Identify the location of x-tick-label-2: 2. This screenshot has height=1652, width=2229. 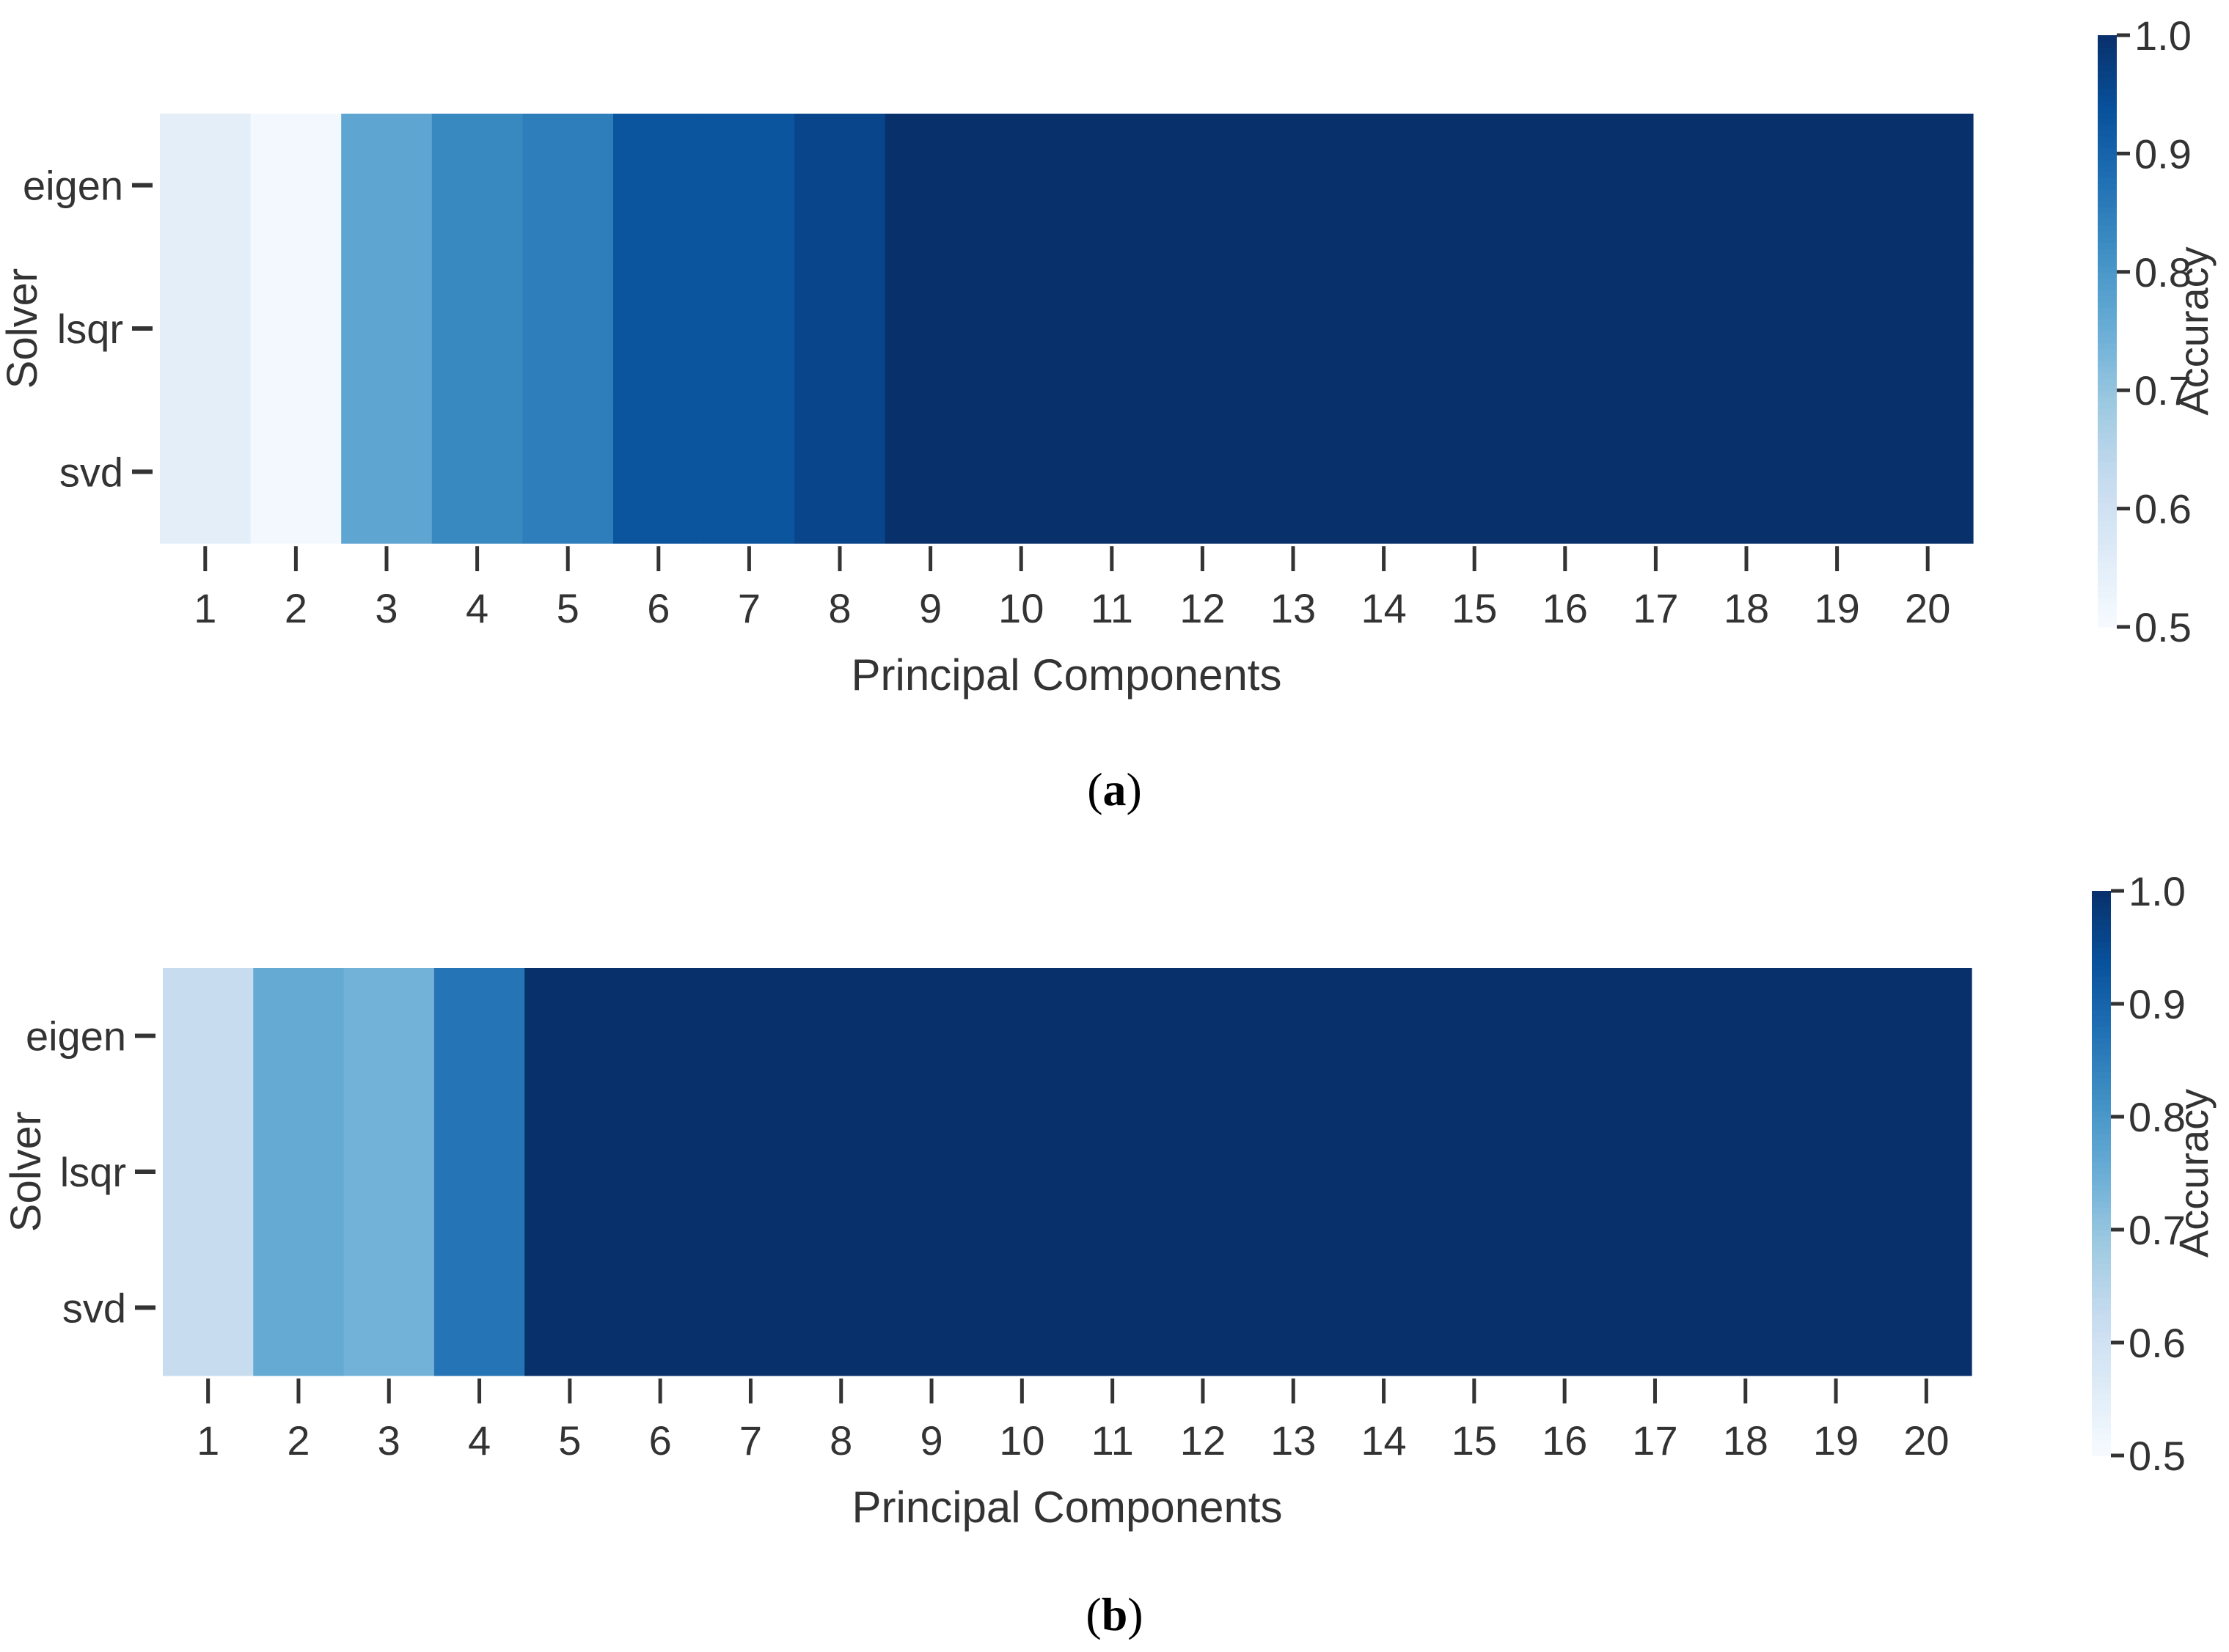
(296, 608).